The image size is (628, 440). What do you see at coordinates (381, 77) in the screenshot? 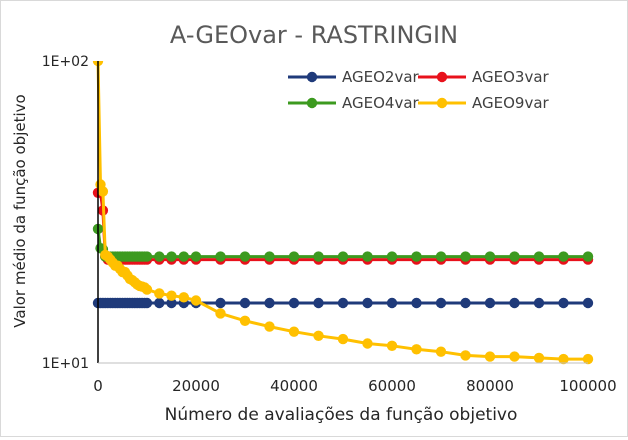
I see `legend-label: AGEO2var` at bounding box center [381, 77].